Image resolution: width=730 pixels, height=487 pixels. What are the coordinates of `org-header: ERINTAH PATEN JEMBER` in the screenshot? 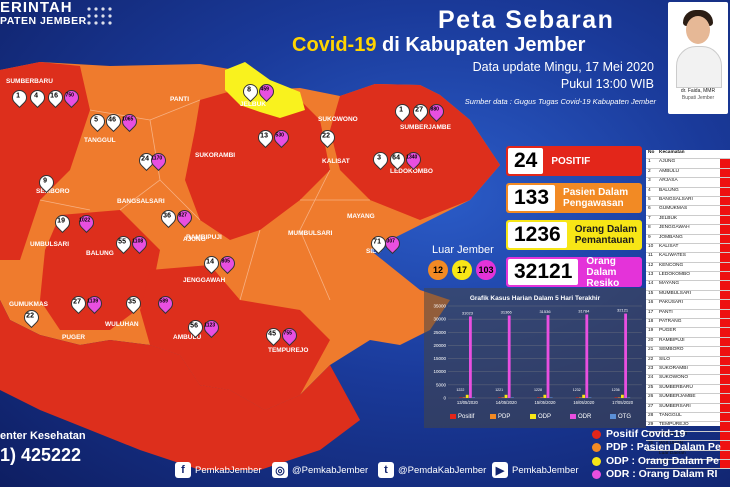 It's located at (43, 13).